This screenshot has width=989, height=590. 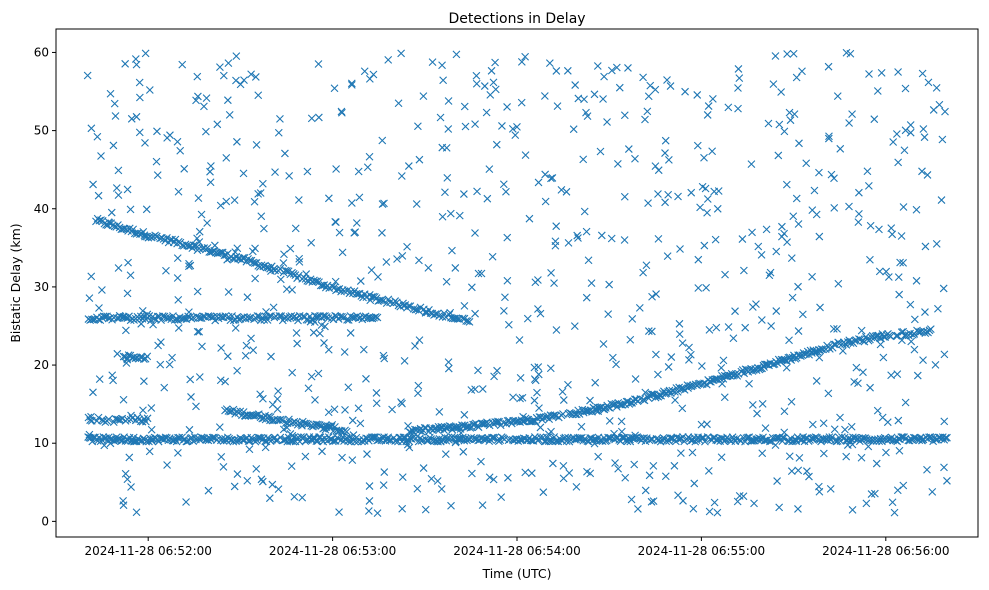 I want to click on x-tick-label: 2024-11-28 06:54:00, so click(x=516, y=551).